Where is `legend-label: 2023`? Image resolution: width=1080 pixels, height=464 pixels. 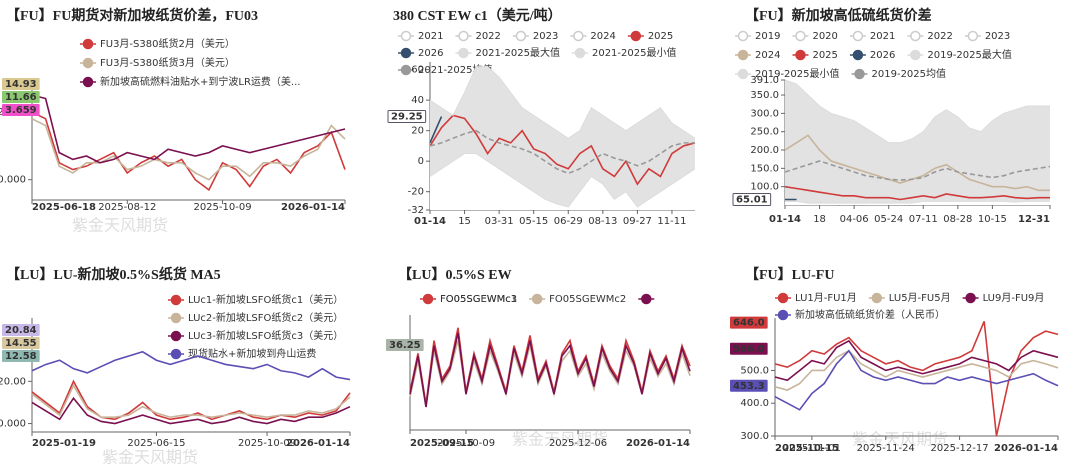 legend-label: 2023 is located at coordinates (997, 36).